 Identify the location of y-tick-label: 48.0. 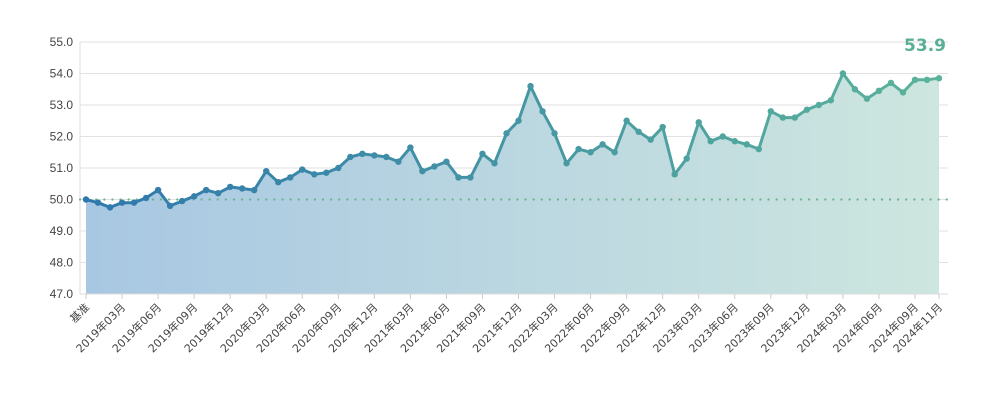
(62, 263).